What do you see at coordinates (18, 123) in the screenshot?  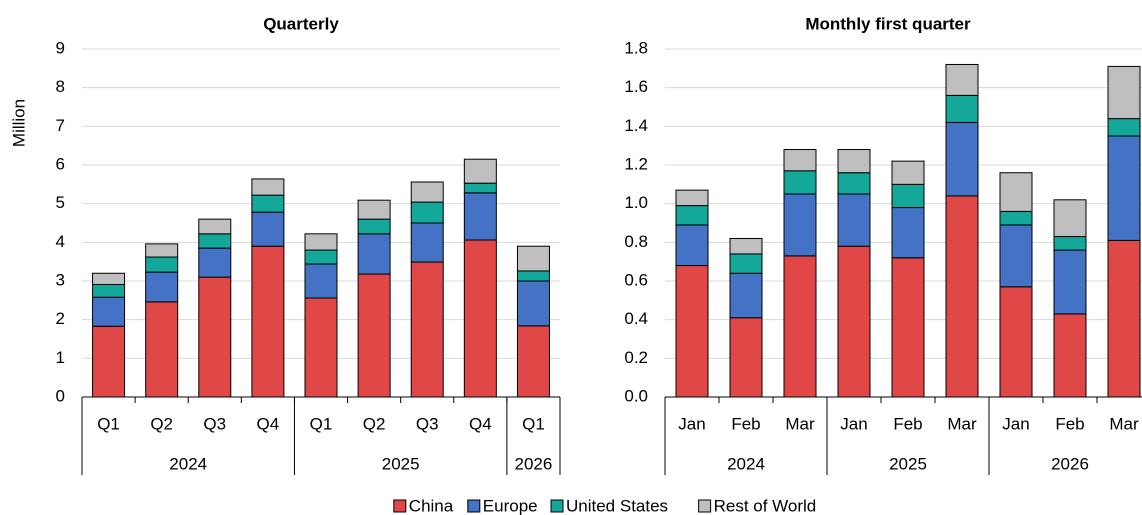 I see `y-axis-label: Million` at bounding box center [18, 123].